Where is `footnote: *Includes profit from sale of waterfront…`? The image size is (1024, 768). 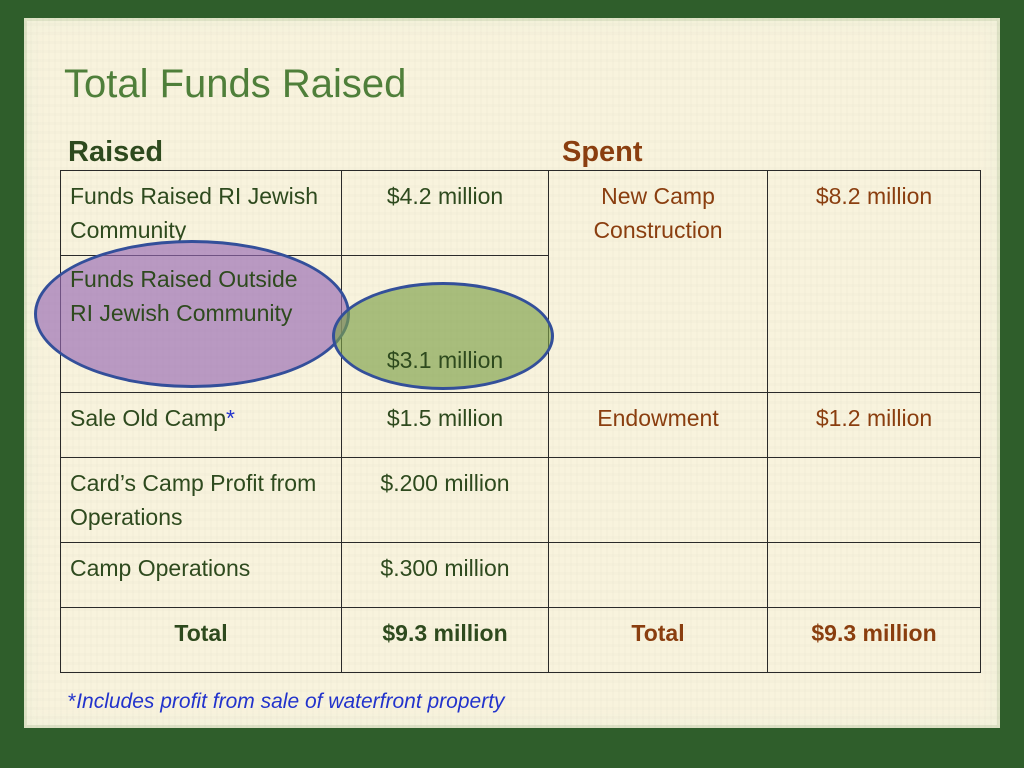
footnote: *Includes profit from sale of waterfront… is located at coordinates (286, 702).